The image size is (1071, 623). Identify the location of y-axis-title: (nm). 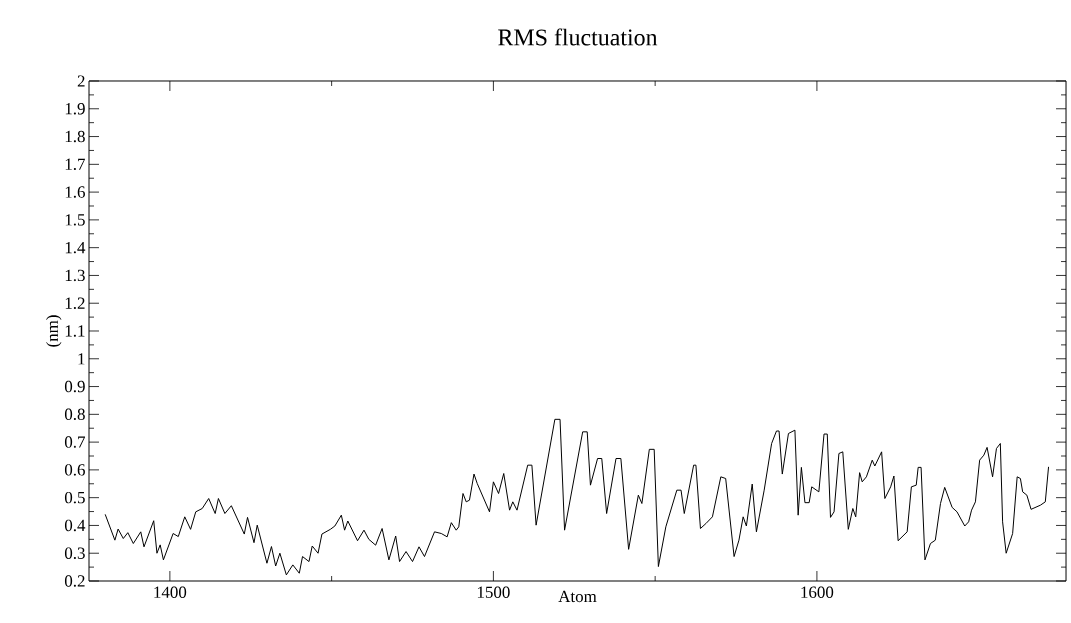
(54, 331).